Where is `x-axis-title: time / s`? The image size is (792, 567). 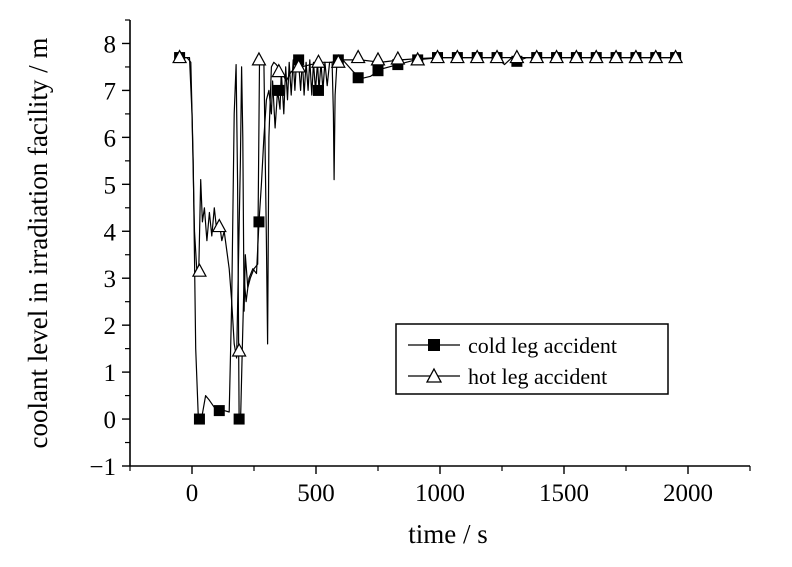
x-axis-title: time / s is located at coordinates (448, 534).